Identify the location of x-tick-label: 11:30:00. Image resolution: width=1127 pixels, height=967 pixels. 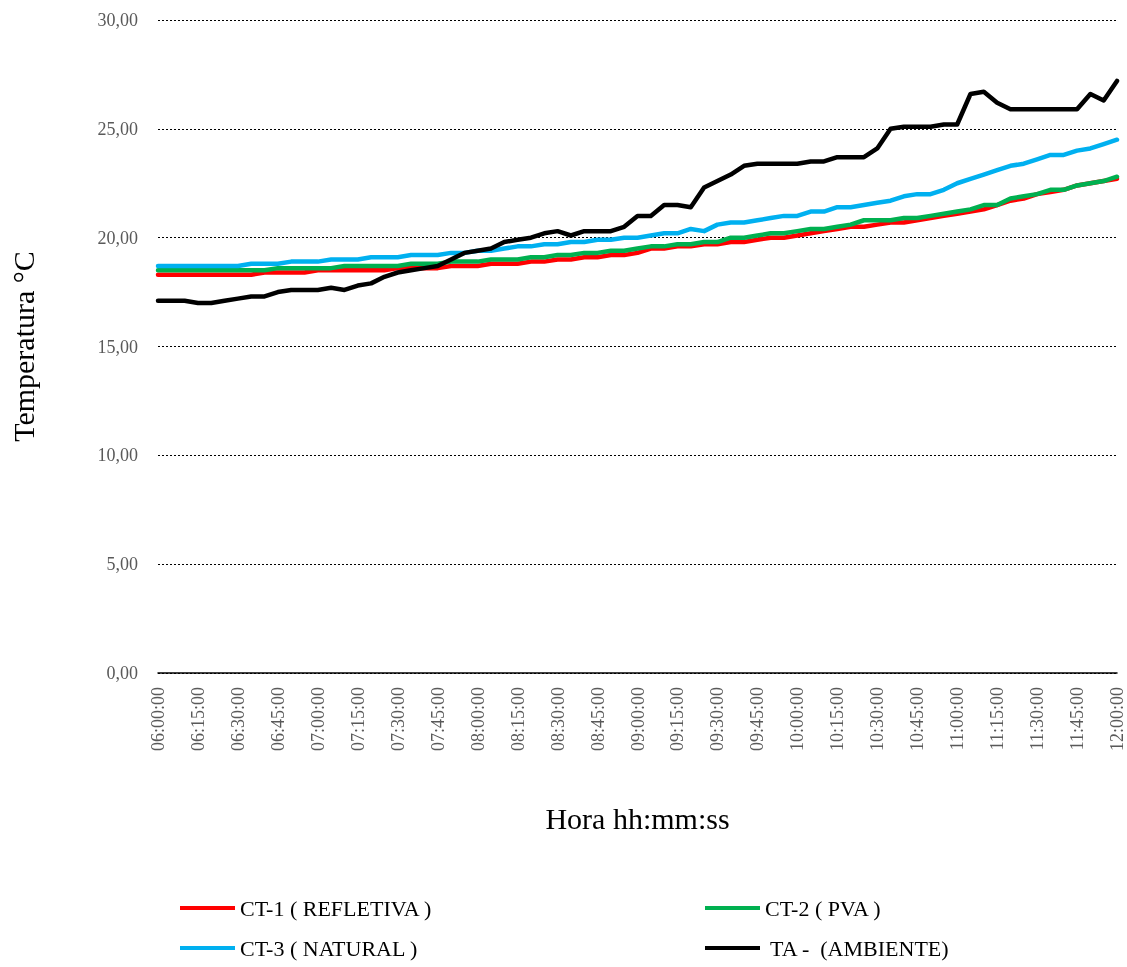
(1037, 719).